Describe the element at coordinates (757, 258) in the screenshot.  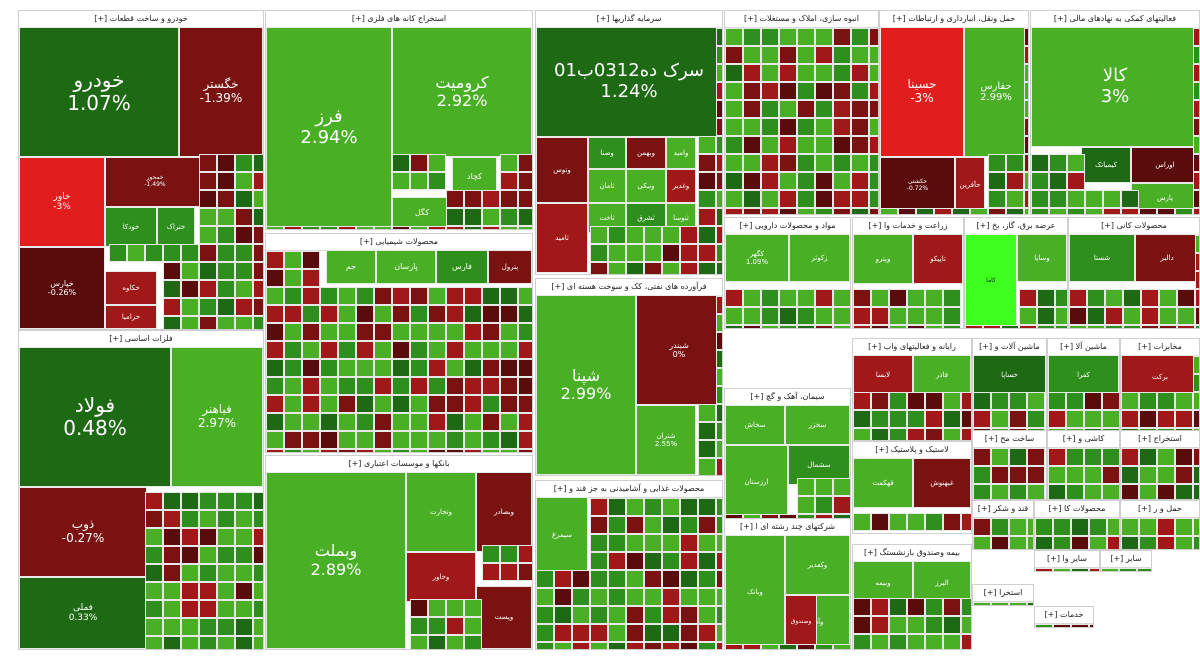
I see `symbol-cell: کگهر 1.09%` at that location.